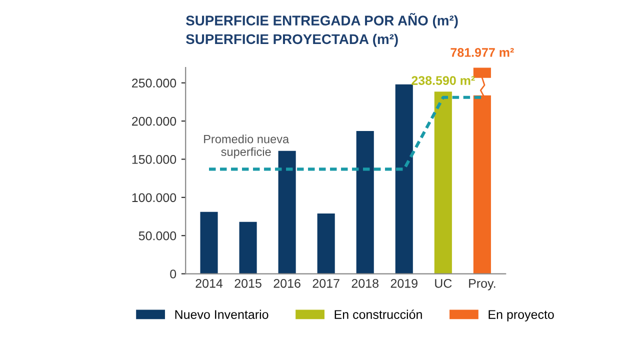 The height and width of the screenshot is (338, 640). I want to click on y-tick-label: 150.000, so click(154, 159).